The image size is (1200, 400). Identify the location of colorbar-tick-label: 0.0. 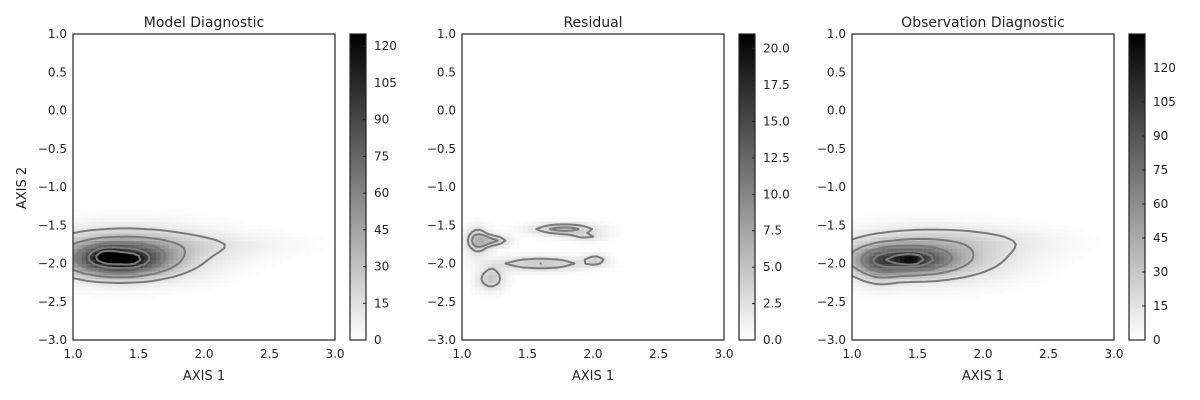
(772, 340).